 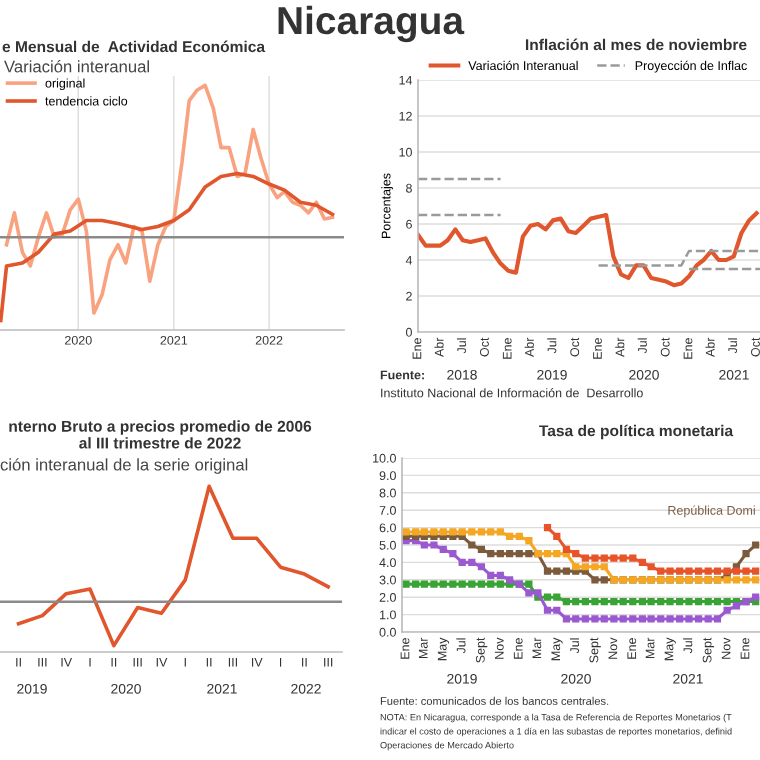 What do you see at coordinates (124, 466) in the screenshot?
I see `chart-subtitle: ción interanual de la serie original` at bounding box center [124, 466].